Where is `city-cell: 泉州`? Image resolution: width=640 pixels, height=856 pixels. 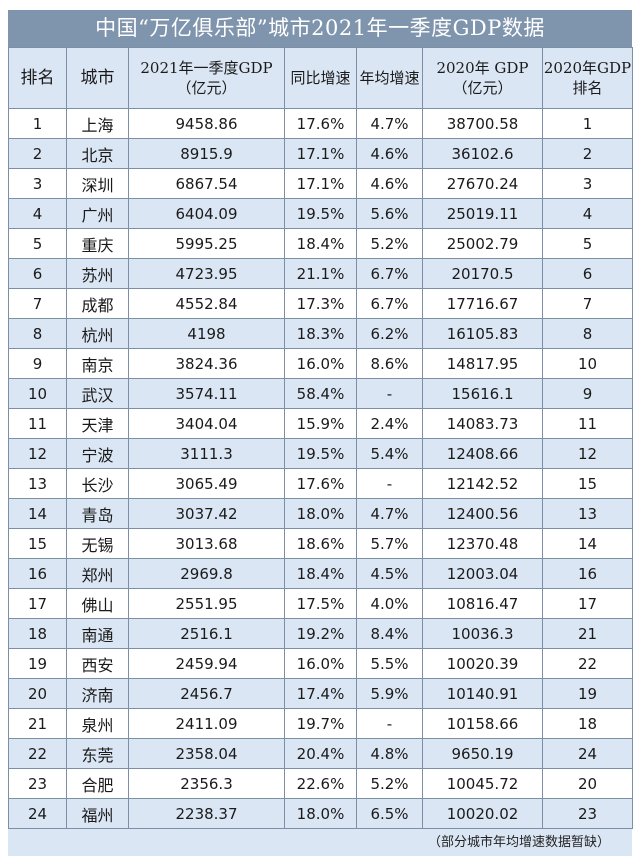
city-cell: 泉州 is located at coordinates (97, 723).